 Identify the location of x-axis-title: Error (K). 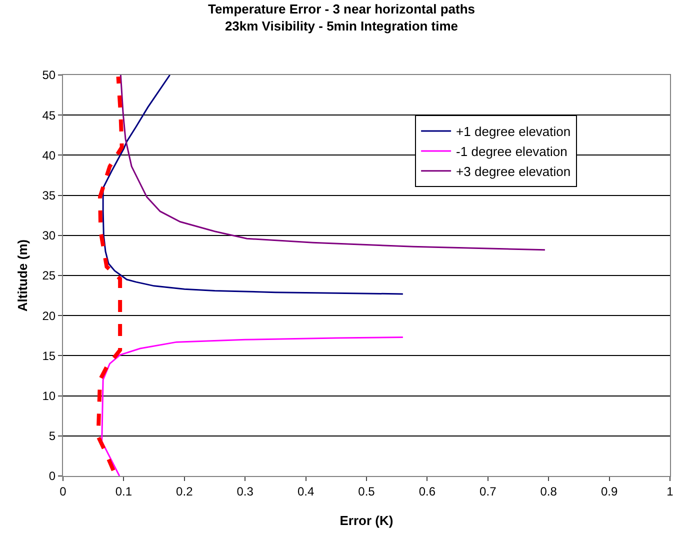
(367, 520).